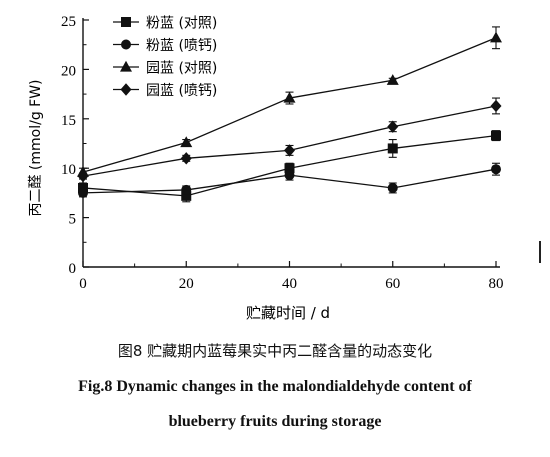  I want to click on y-axis-label: 丙二醛 (mmol/g FW), so click(36, 147).